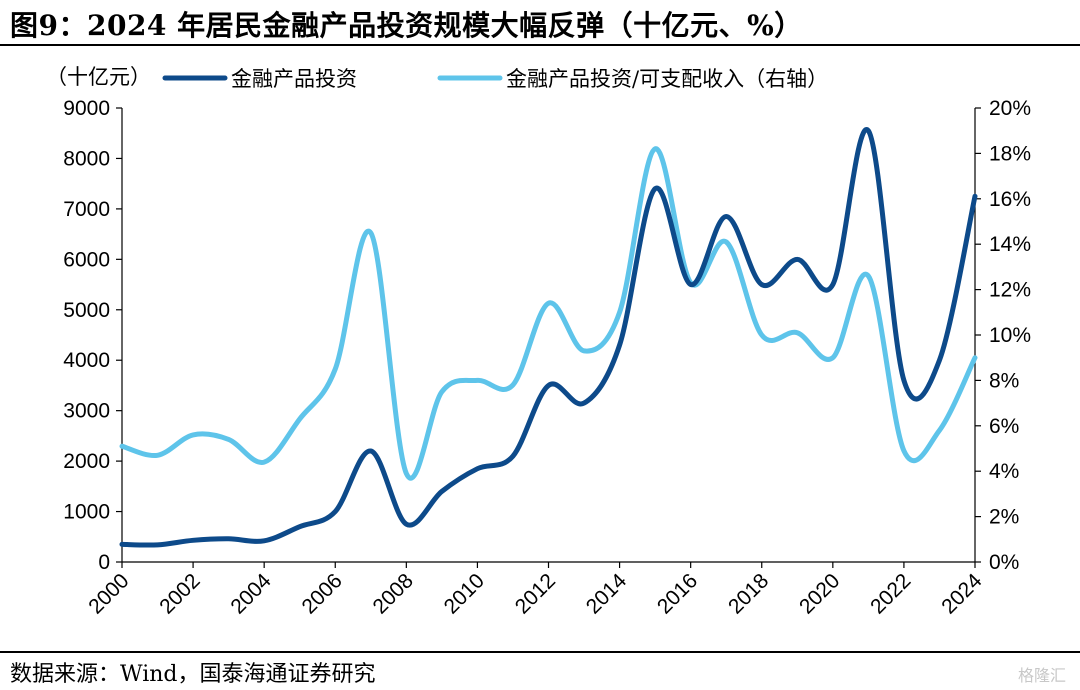 This screenshot has width=1080, height=690. What do you see at coordinates (98, 77) in the screenshot?
I see `y-left-unit-label: （十亿元）` at bounding box center [98, 77].